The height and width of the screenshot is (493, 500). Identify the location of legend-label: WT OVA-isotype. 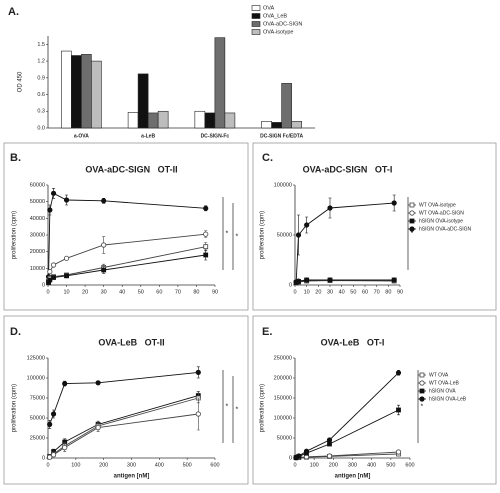
(437, 205).